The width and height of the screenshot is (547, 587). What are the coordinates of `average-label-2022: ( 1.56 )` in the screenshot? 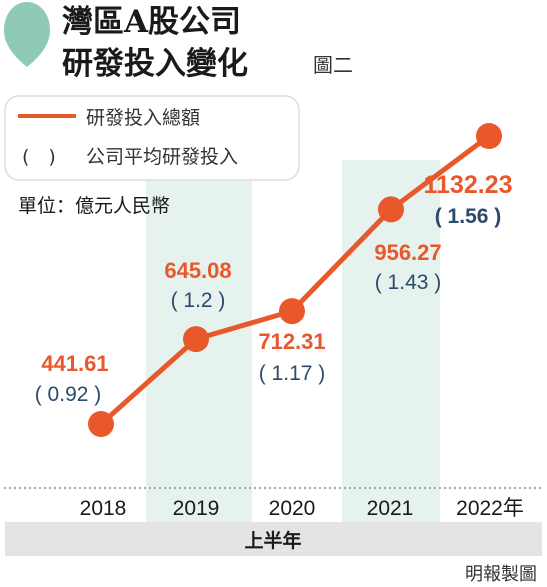 It's located at (468, 216).